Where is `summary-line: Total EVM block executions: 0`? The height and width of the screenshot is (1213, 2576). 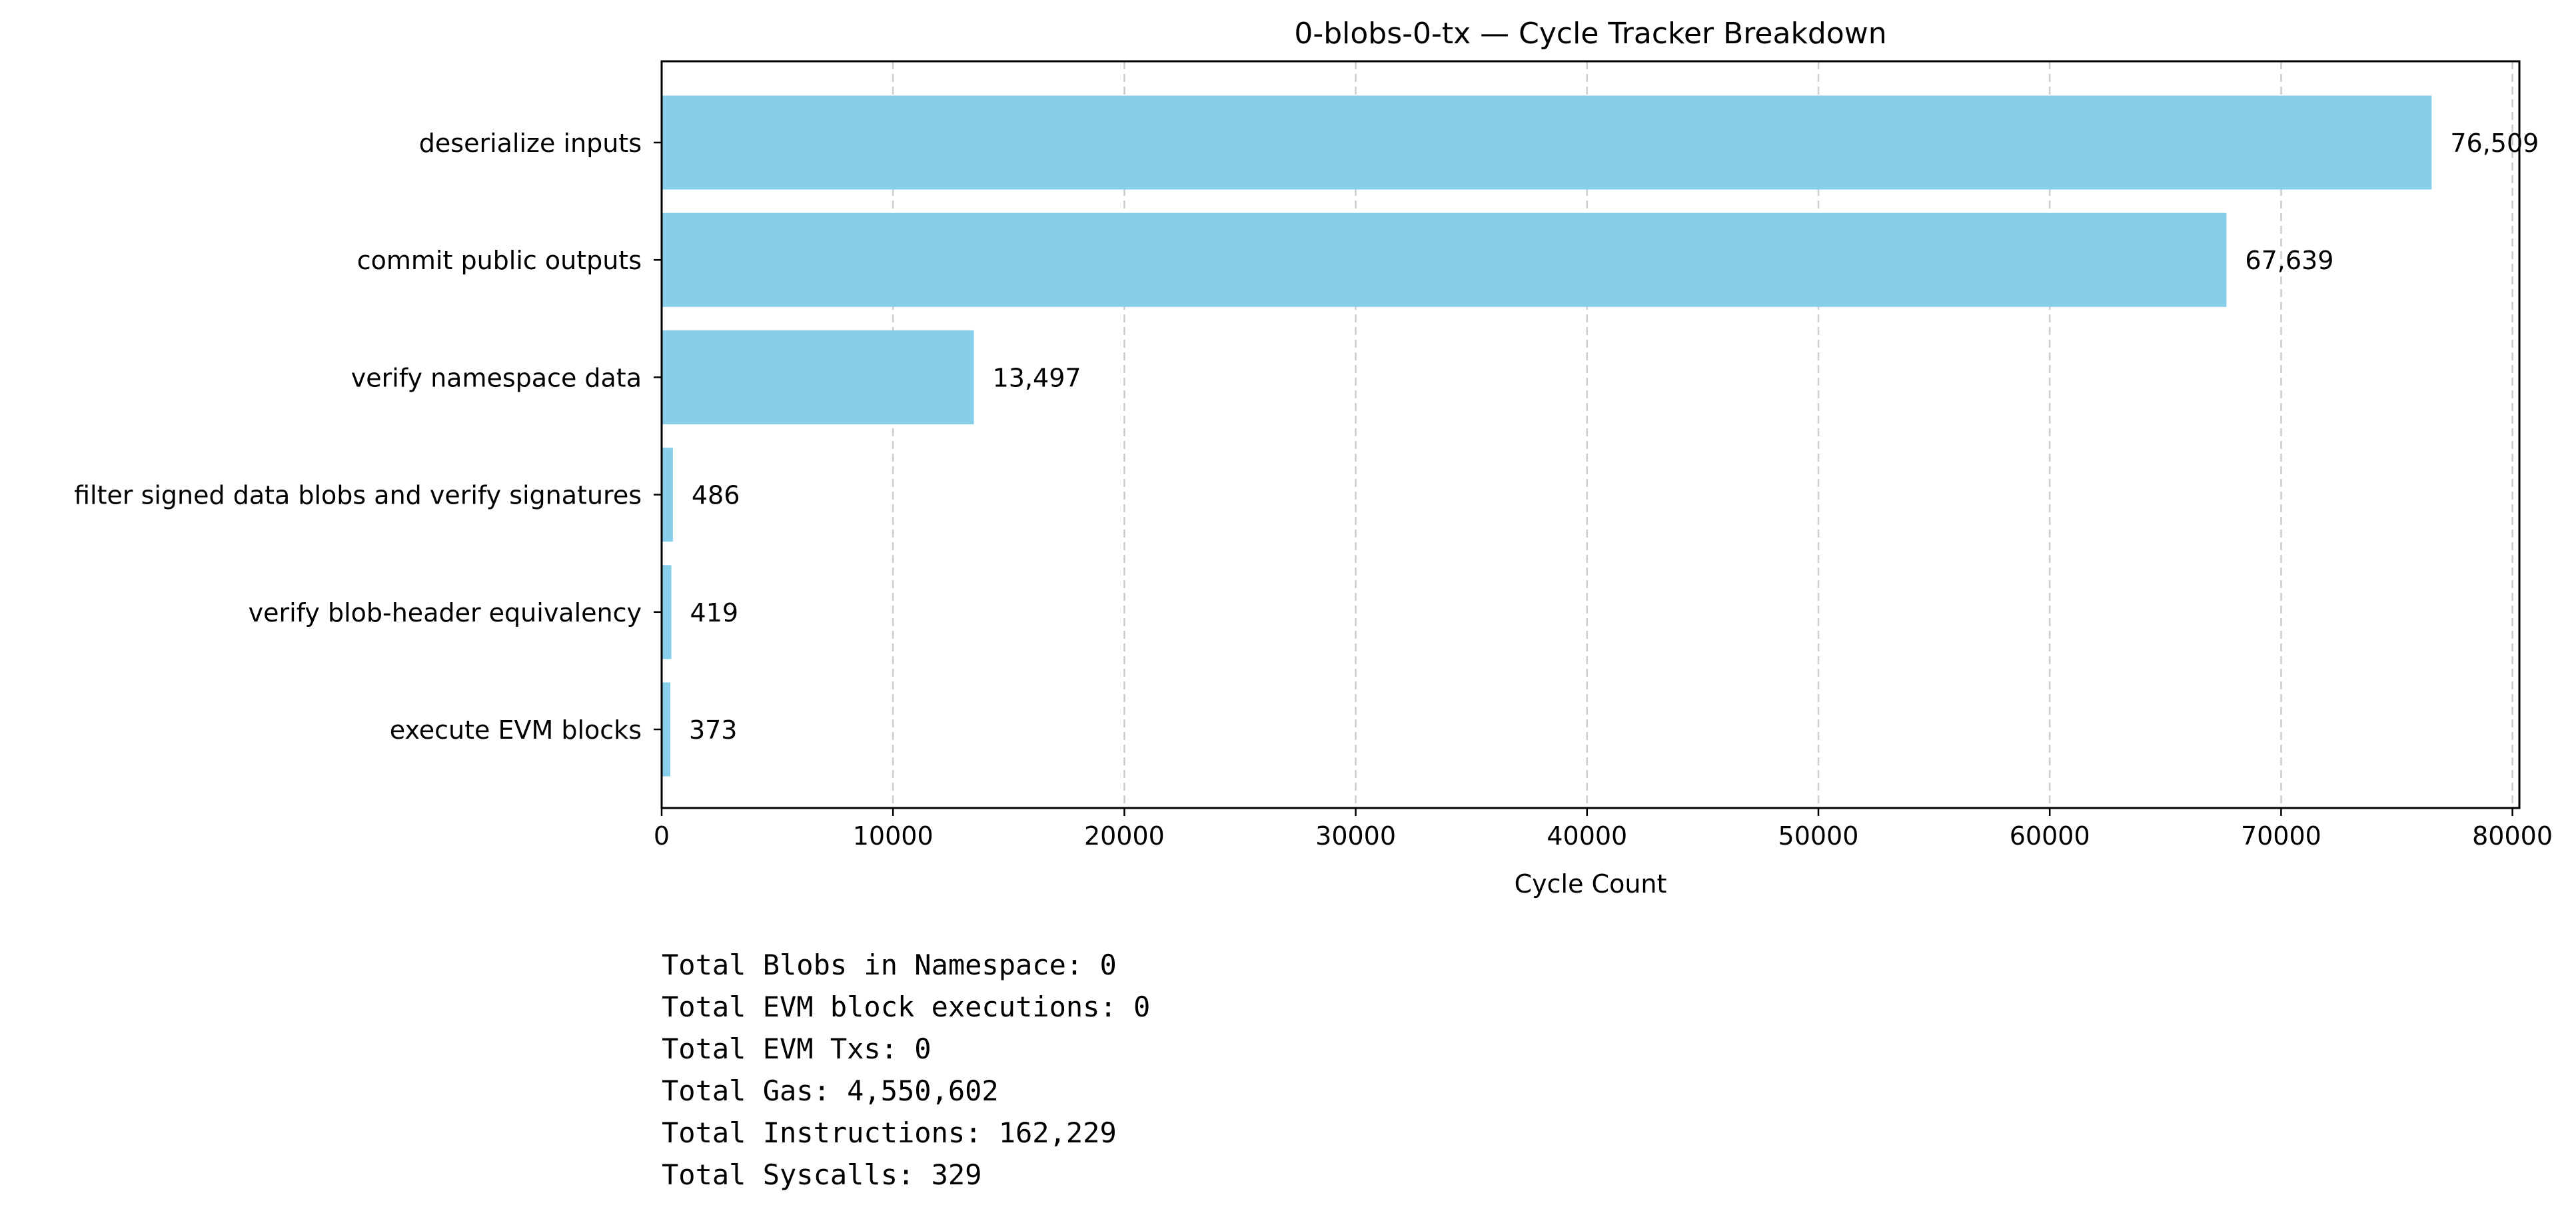
summary-line: Total EVM block executions: 0 is located at coordinates (906, 1007).